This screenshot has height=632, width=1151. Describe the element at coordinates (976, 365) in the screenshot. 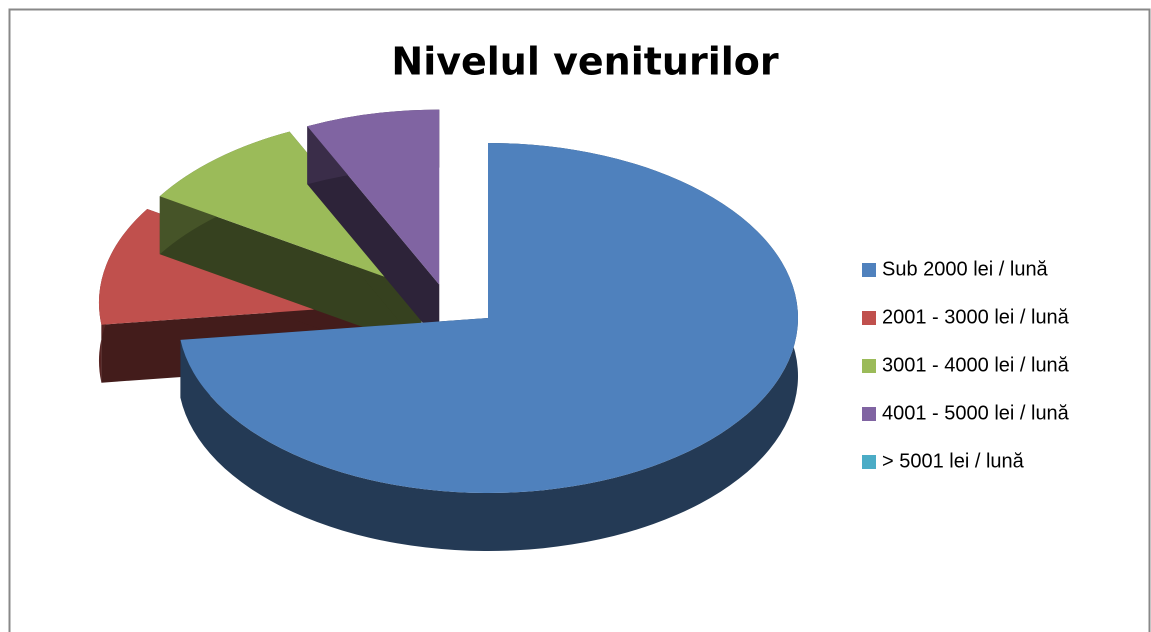

I see `legend-label: 3001 - 4000 lei / lună` at that location.